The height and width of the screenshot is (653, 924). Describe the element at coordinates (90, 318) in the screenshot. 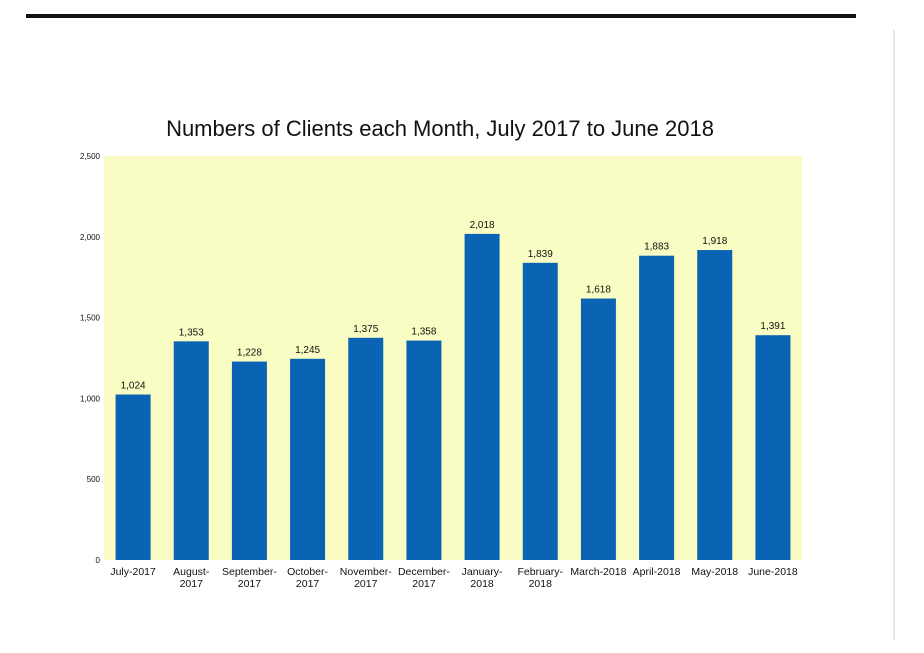

I see `y-tick-label: 1,500` at that location.